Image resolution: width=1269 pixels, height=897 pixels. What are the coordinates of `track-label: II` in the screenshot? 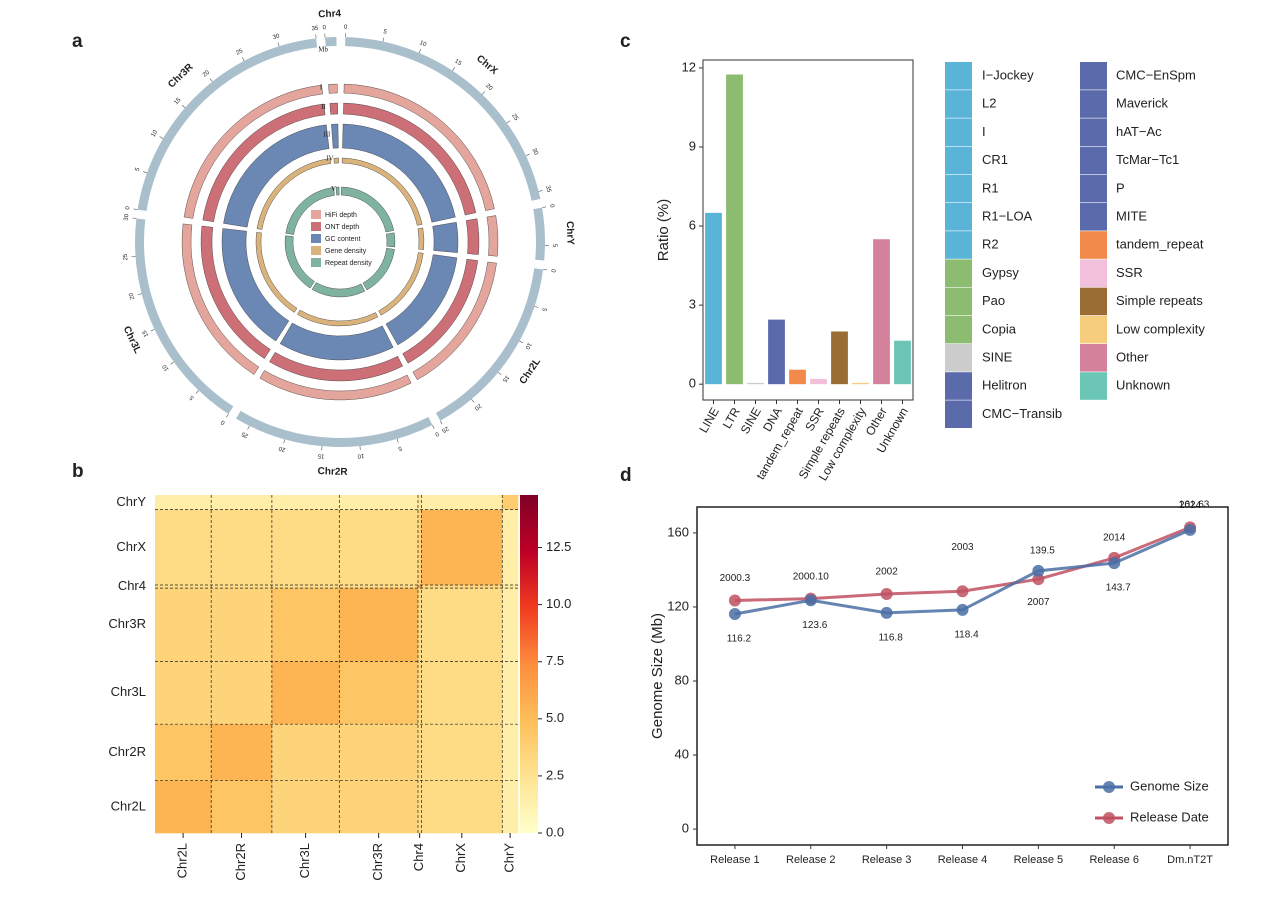 It's located at (323, 107).